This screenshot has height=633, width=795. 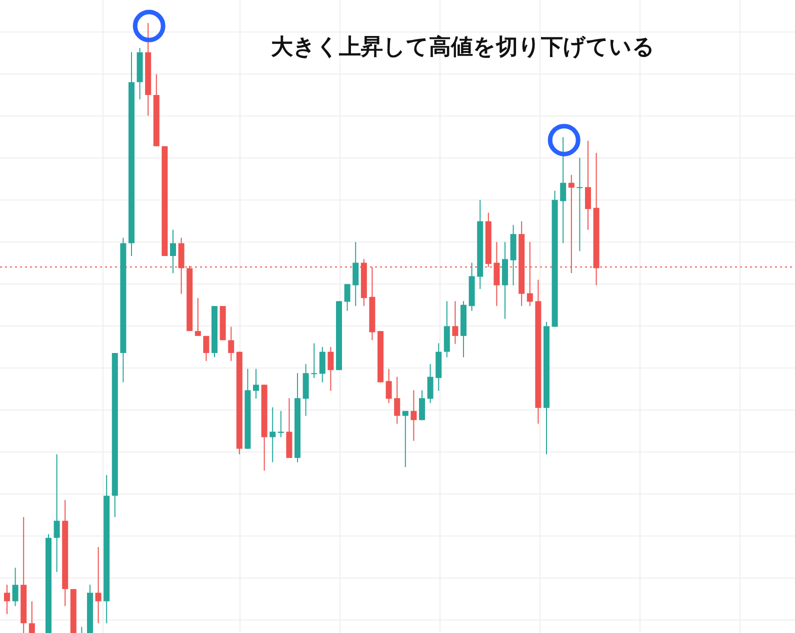 What do you see at coordinates (463, 47) in the screenshot?
I see `annotation: 大きく上昇して高値を切り下げている` at bounding box center [463, 47].